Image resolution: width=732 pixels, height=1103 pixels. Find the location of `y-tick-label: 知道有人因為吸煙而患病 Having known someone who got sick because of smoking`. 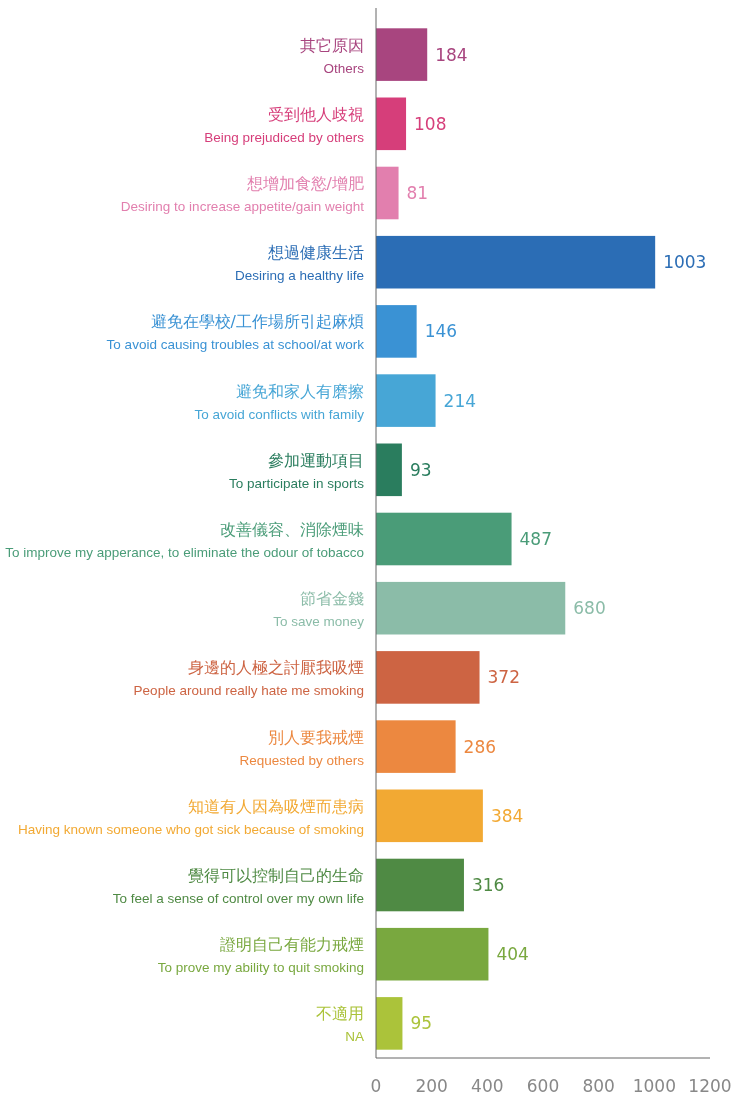

y-tick-label: 知道有人因為吸煙而患病 Having known someone who got sick because of smoking is located at coordinates (191, 816).